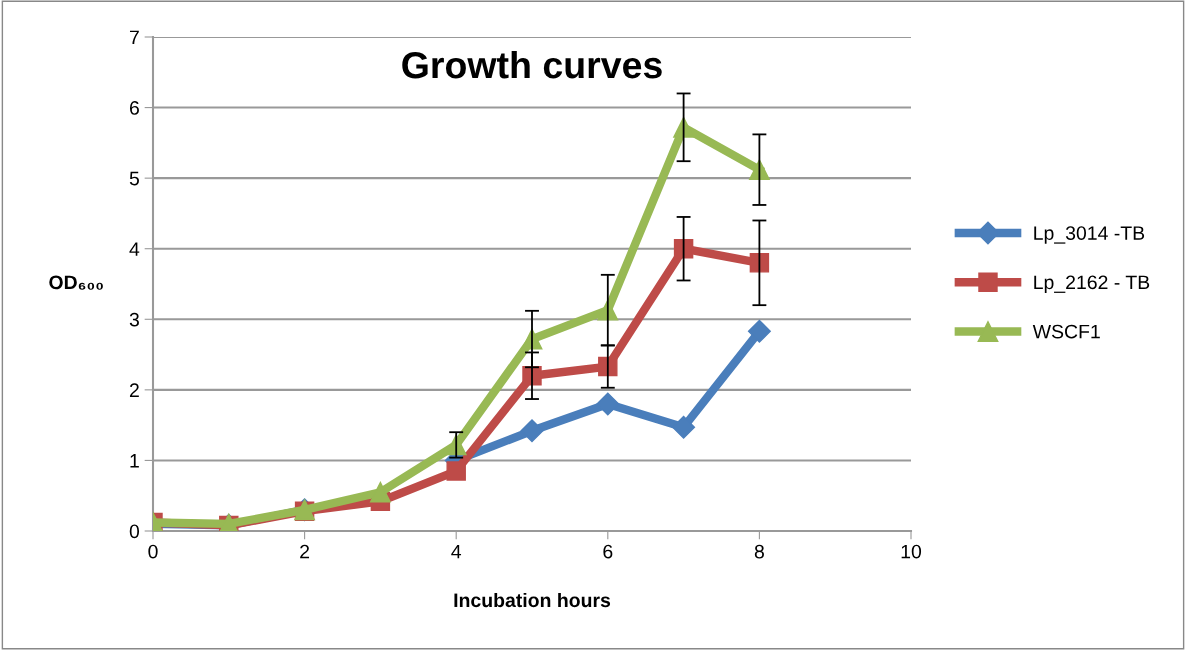 This screenshot has height=650, width=1186. I want to click on y-axis-title: OD₆₀₀, so click(76, 282).